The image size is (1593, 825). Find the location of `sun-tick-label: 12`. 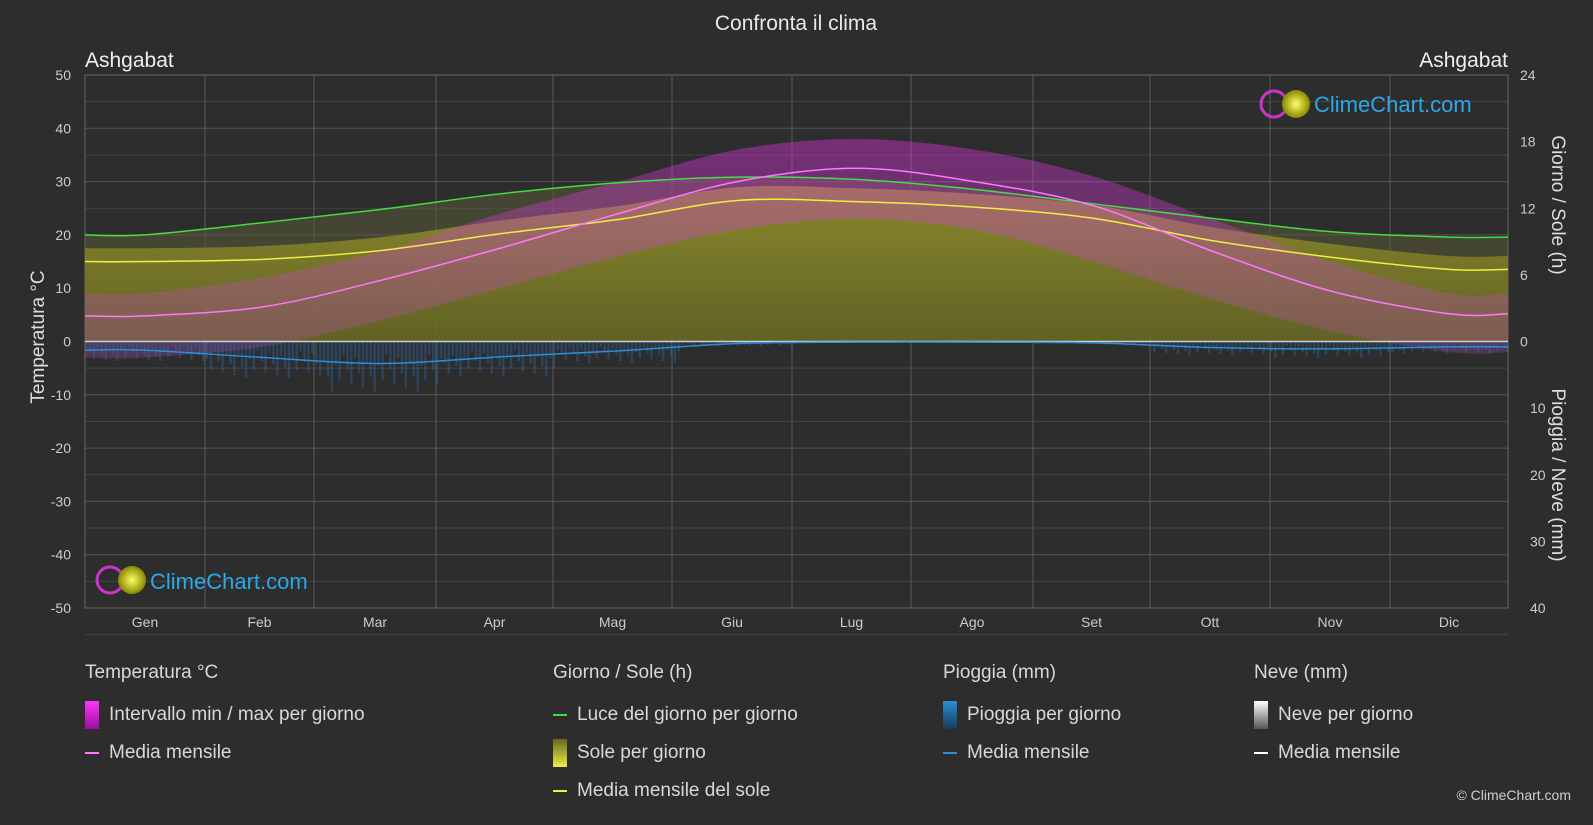

sun-tick-label: 12 is located at coordinates (1528, 208).